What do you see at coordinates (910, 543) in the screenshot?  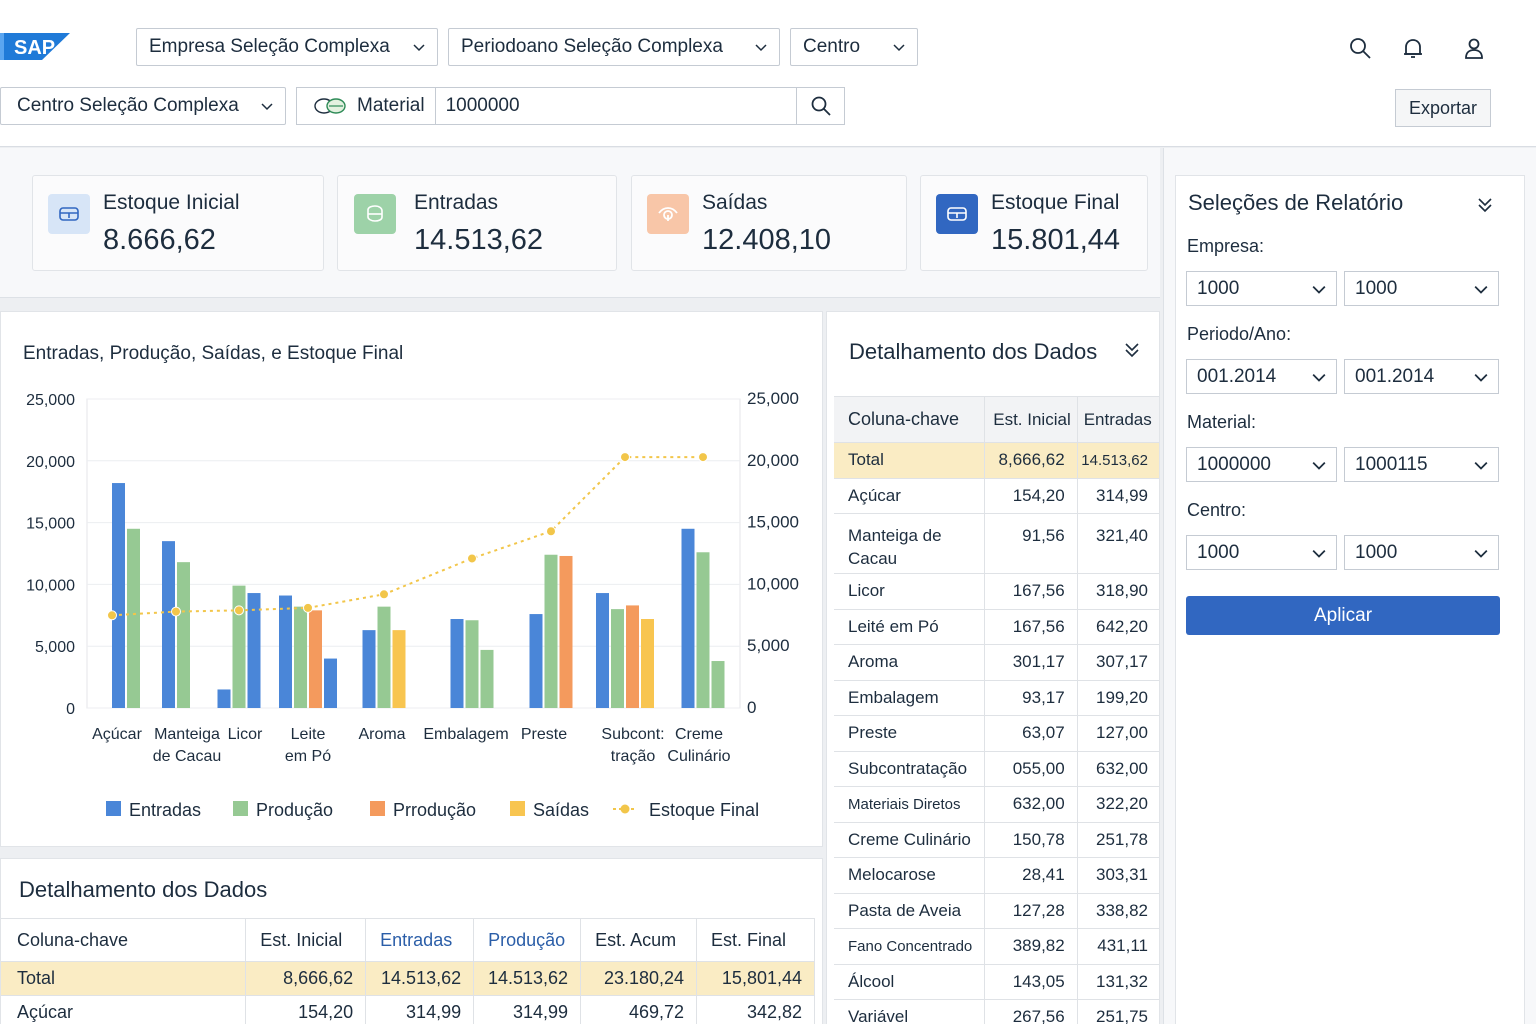 I see `row-key-cell: Manteiga de Cacau` at bounding box center [910, 543].